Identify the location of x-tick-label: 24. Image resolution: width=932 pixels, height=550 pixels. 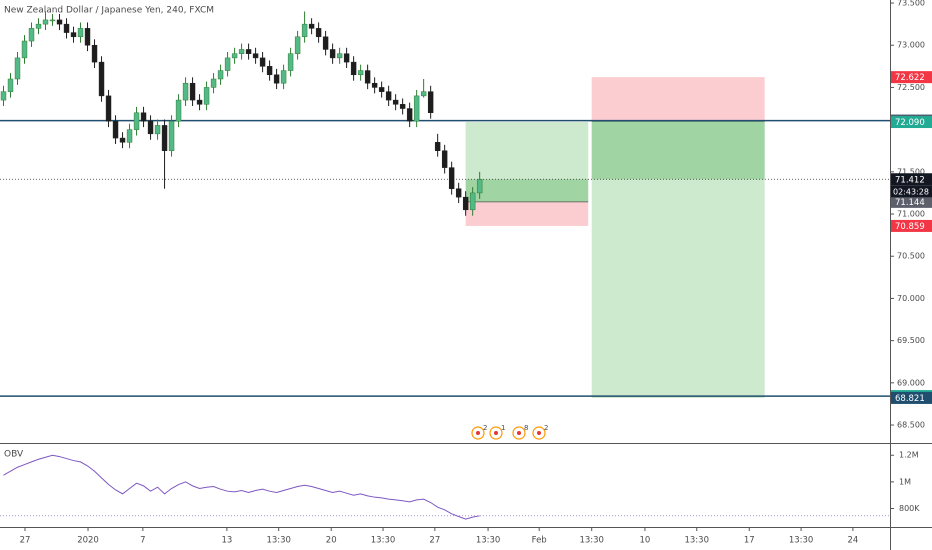
(852, 541).